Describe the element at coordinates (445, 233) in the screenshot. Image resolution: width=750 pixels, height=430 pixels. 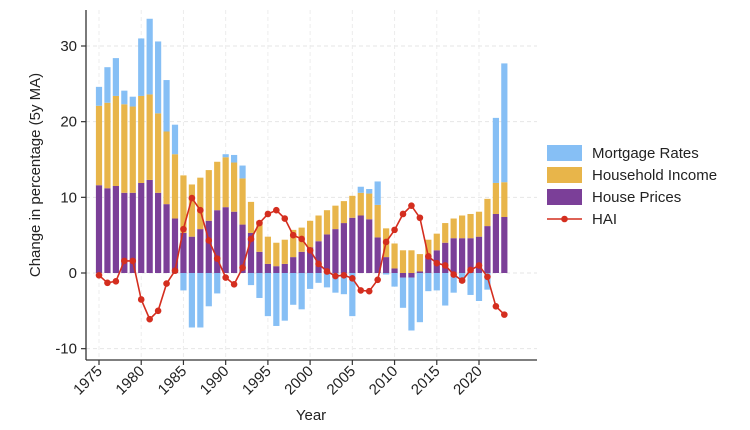
I see `bar-household-income-2016` at that location.